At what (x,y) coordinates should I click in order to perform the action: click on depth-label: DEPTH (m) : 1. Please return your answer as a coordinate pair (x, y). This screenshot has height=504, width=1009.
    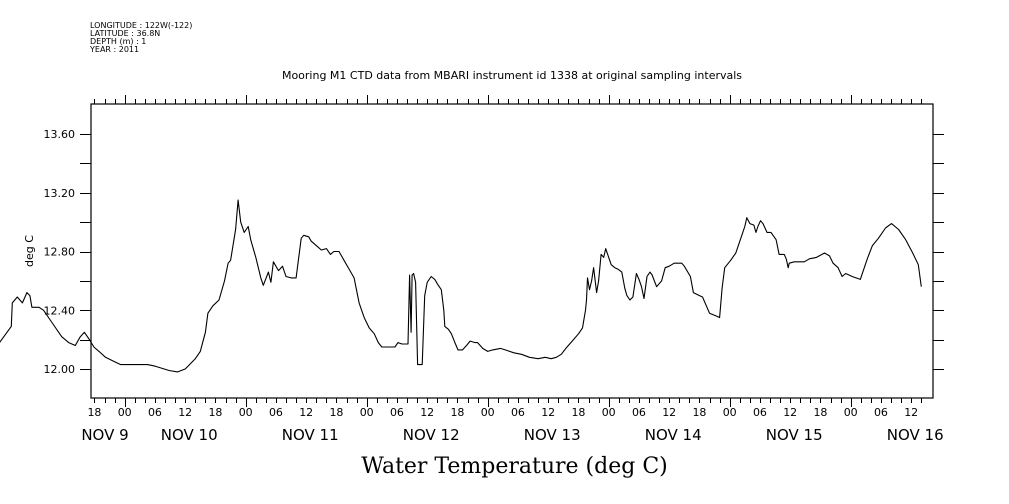
    Looking at the image, I should click on (118, 41).